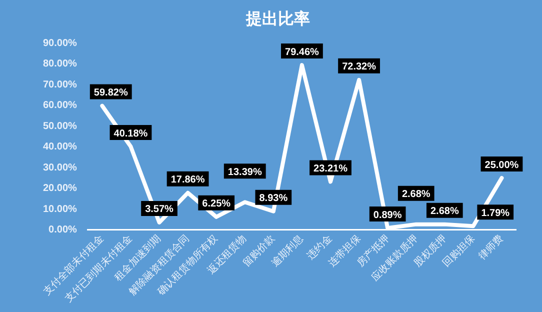  What do you see at coordinates (302, 52) in the screenshot?
I see `data-label: 79.46%` at bounding box center [302, 52].